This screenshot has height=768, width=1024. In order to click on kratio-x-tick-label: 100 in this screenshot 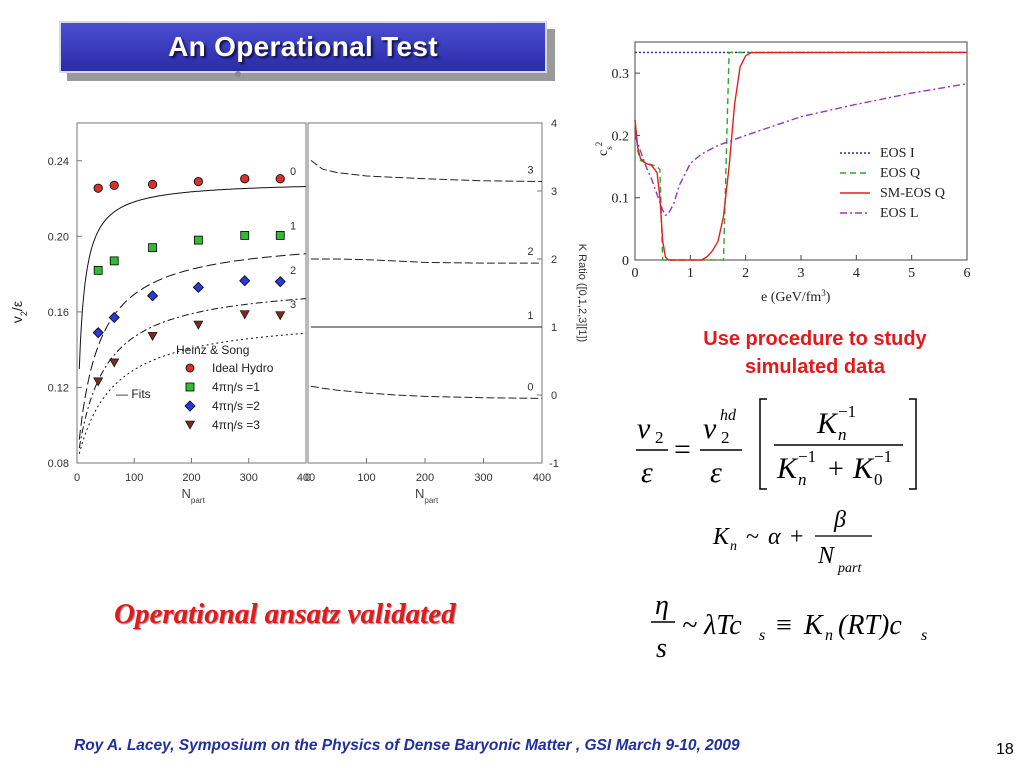, I will do `click(366, 478)`.